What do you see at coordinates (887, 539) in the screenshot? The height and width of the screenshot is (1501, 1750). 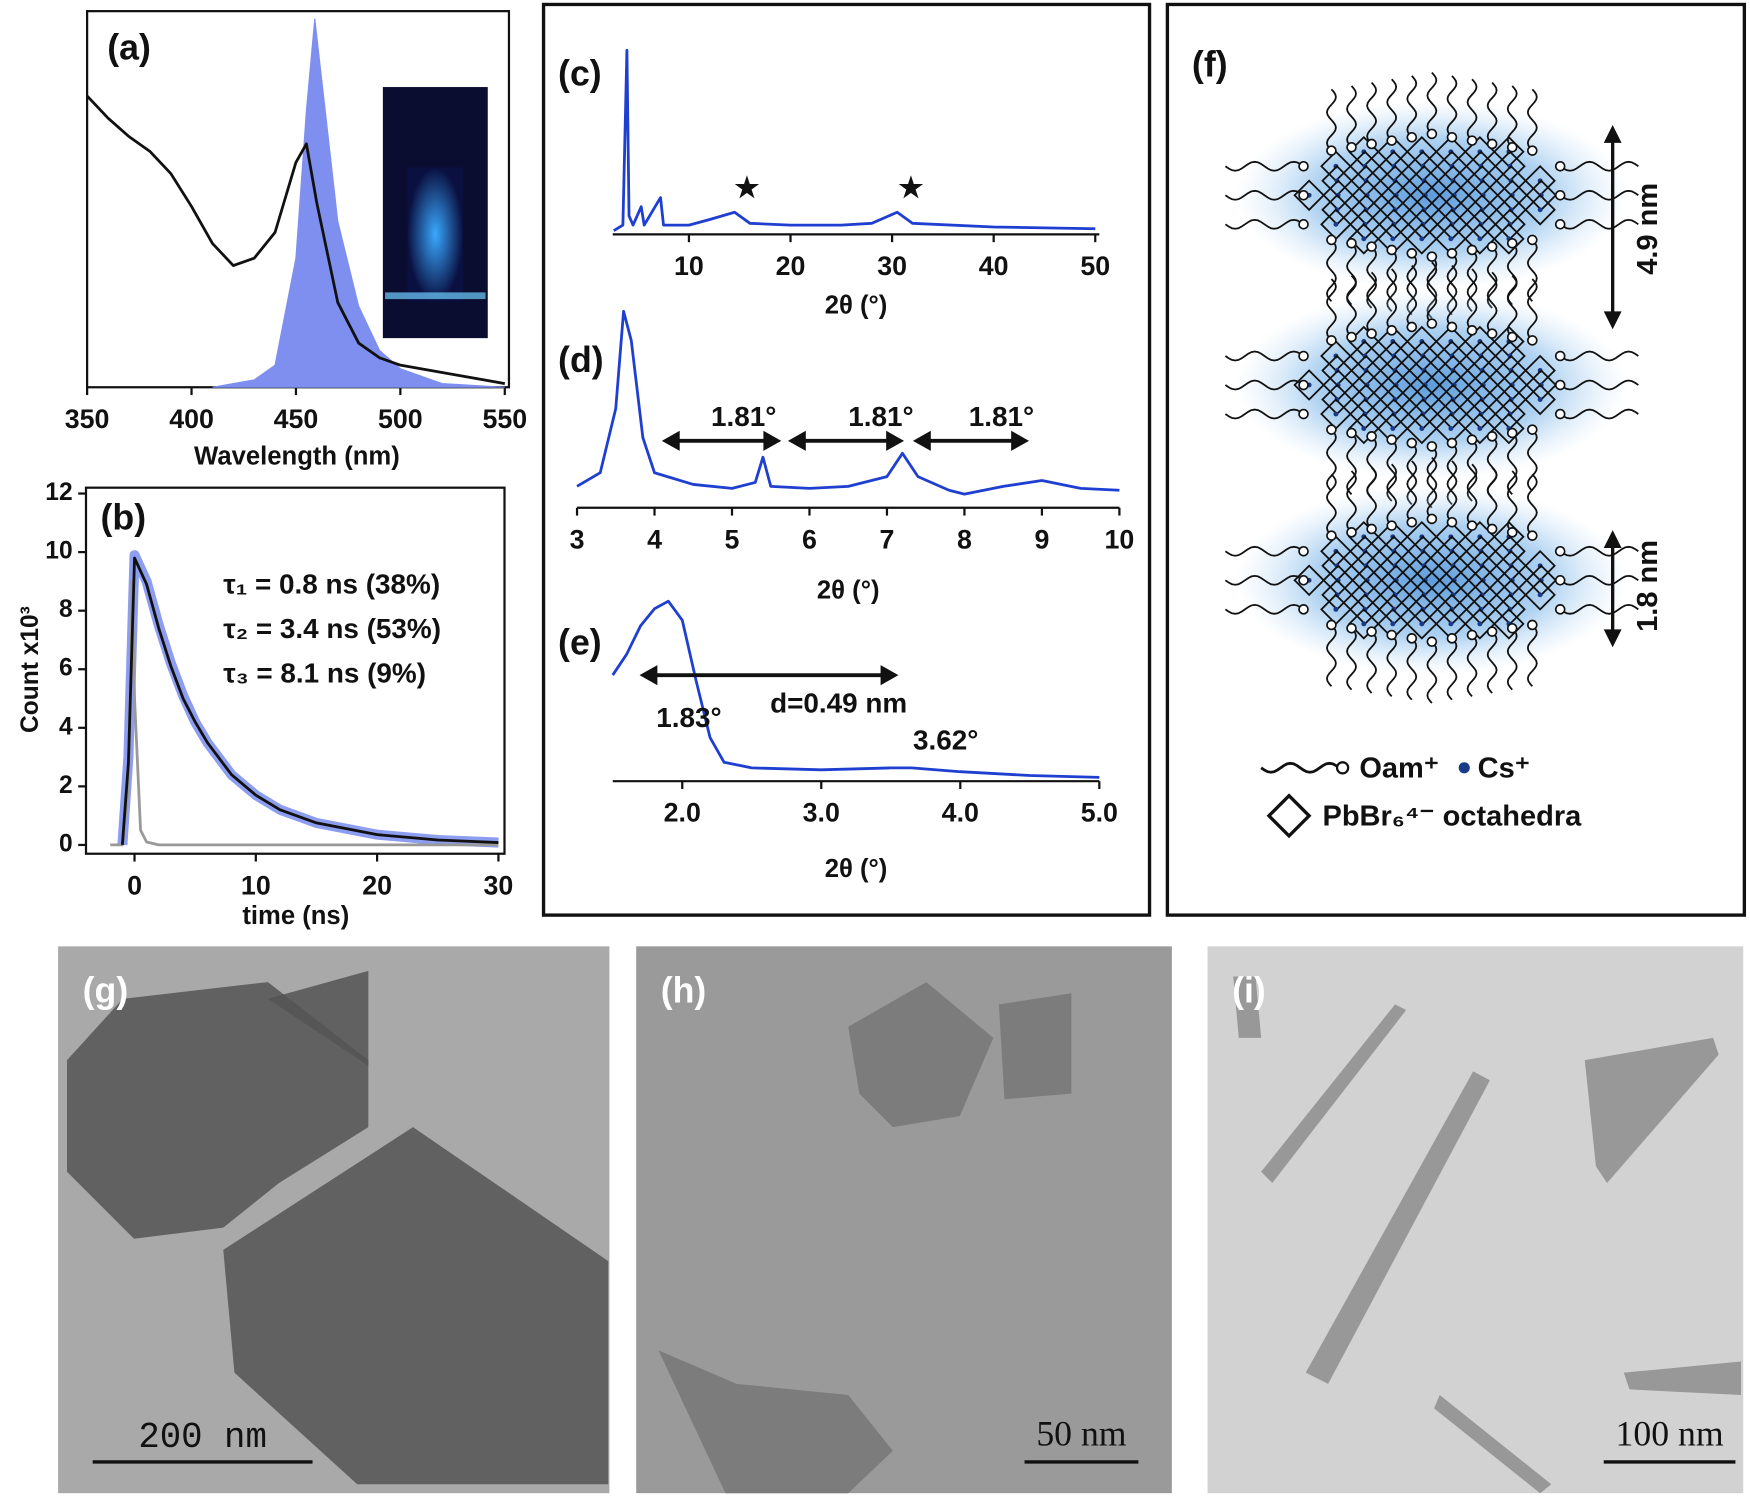 I see `x-tick-label: 7` at bounding box center [887, 539].